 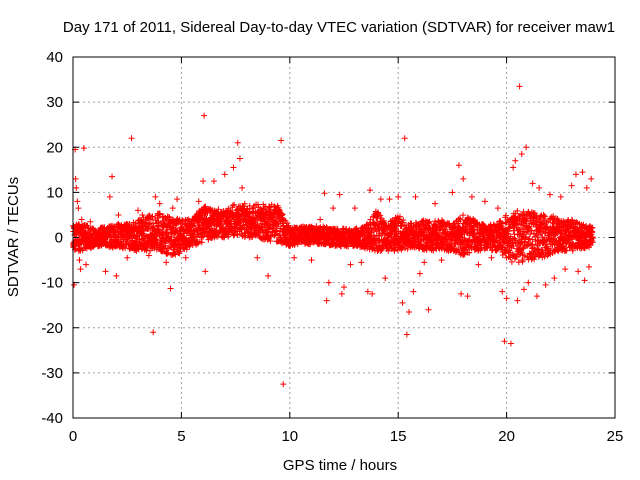 What do you see at coordinates (54, 102) in the screenshot?
I see `y-tick-label: 30` at bounding box center [54, 102].